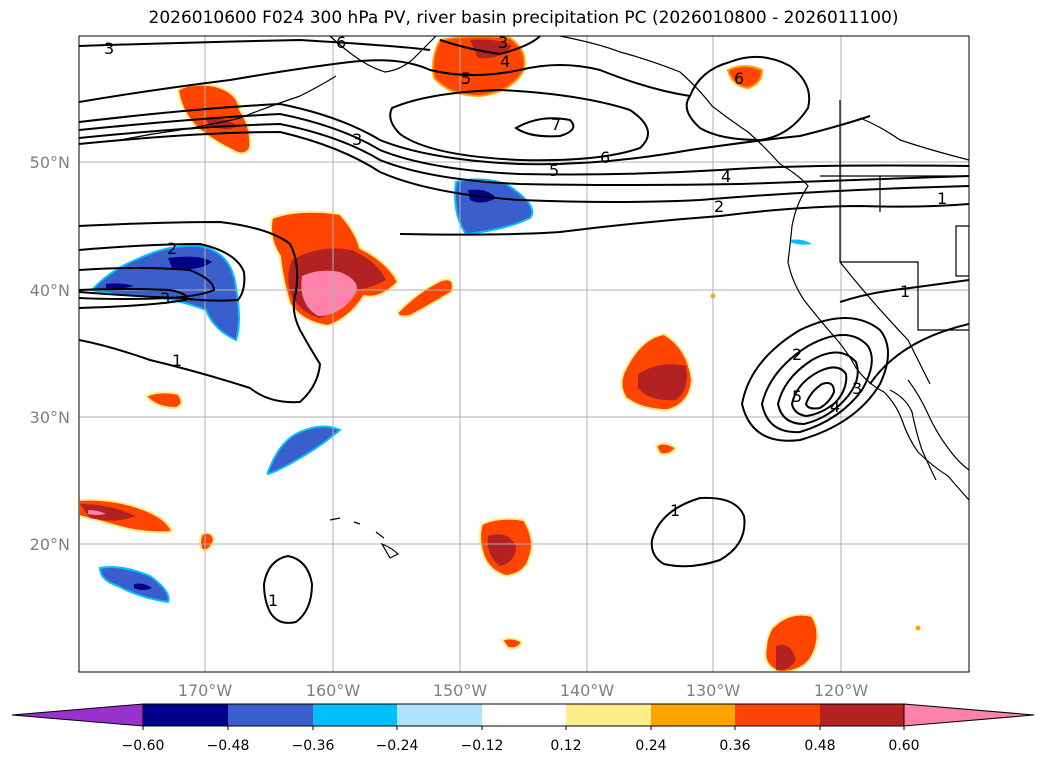 The width and height of the screenshot is (1047, 765). I want to click on colorbar-frame, so click(523, 715).